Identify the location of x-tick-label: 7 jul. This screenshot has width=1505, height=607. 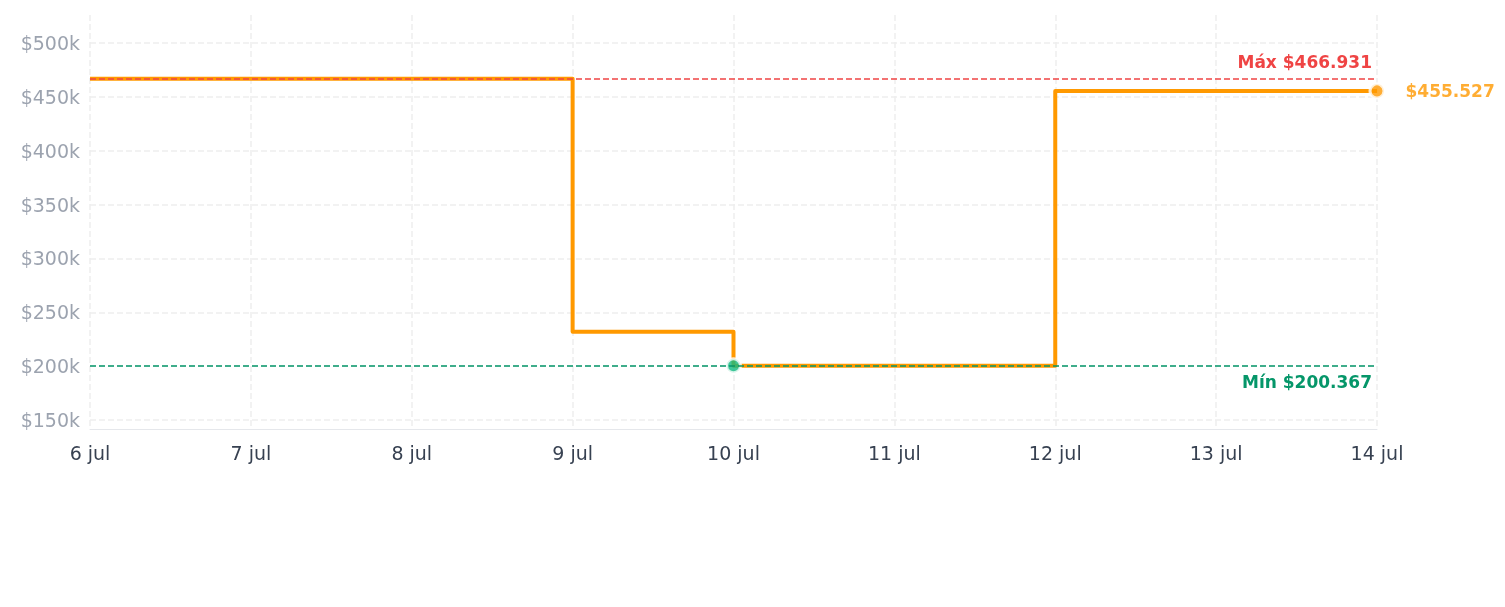
(251, 452).